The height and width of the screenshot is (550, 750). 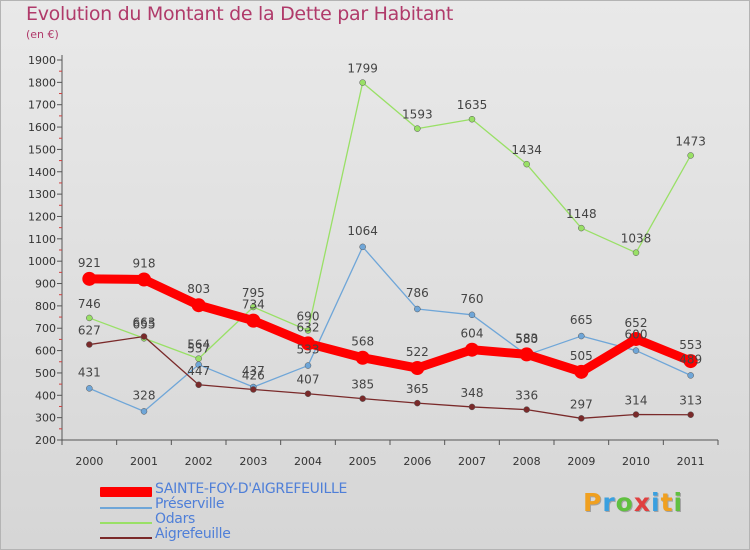 I want to click on data-label: 314, so click(x=636, y=401).